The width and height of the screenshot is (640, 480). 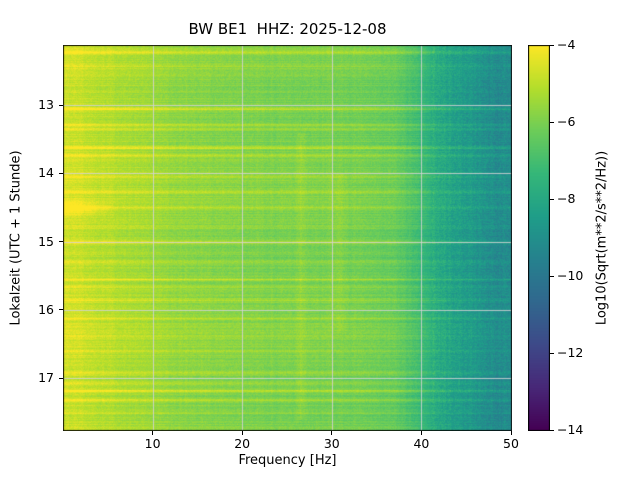 I want to click on x-tick-label: 30, so click(x=331, y=443).